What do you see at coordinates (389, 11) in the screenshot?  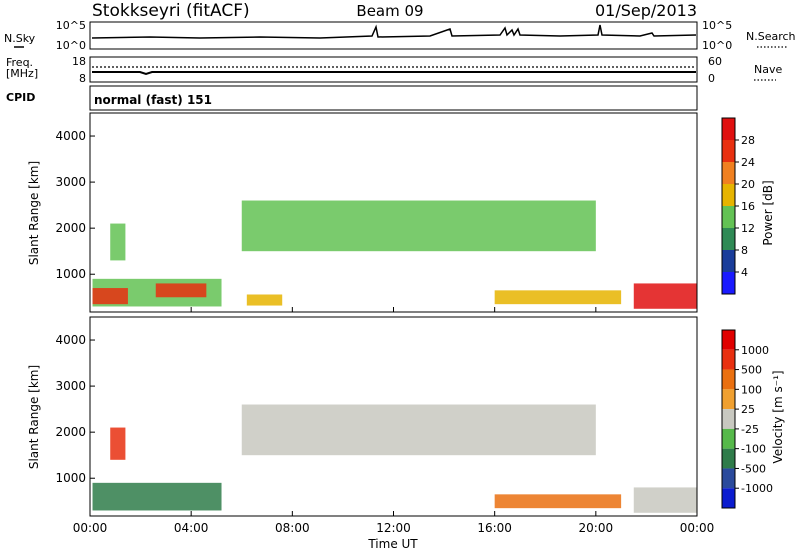 I see `beam-label: Beam 09` at bounding box center [389, 11].